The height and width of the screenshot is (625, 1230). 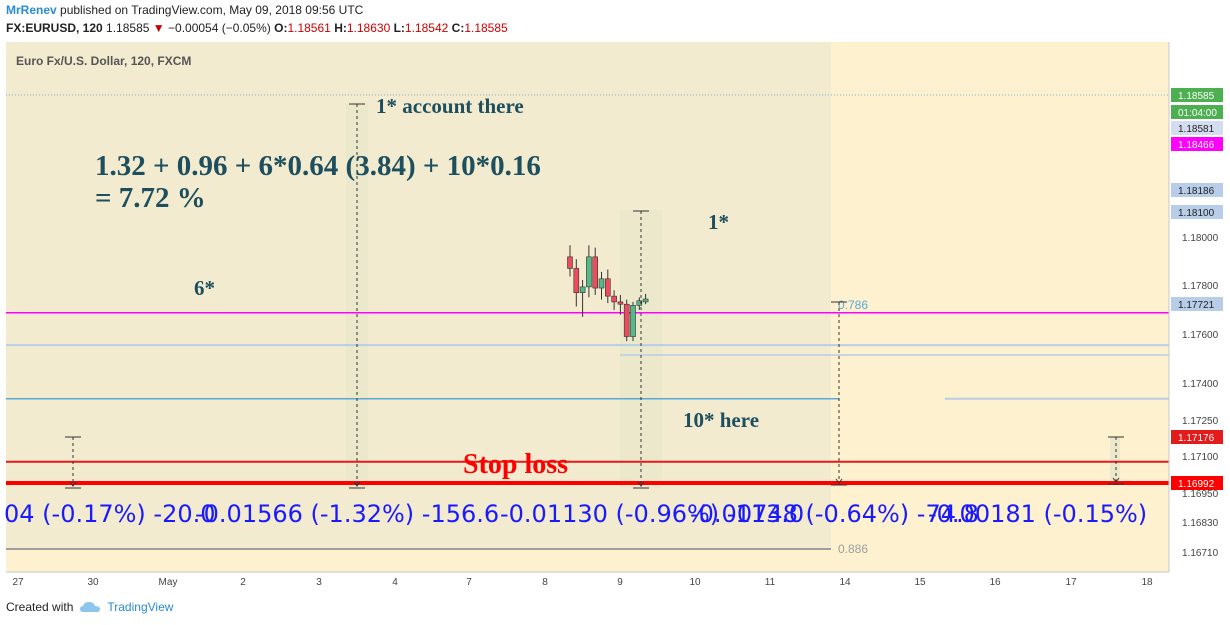 I want to click on author-link: MrRenev, so click(x=31, y=10).